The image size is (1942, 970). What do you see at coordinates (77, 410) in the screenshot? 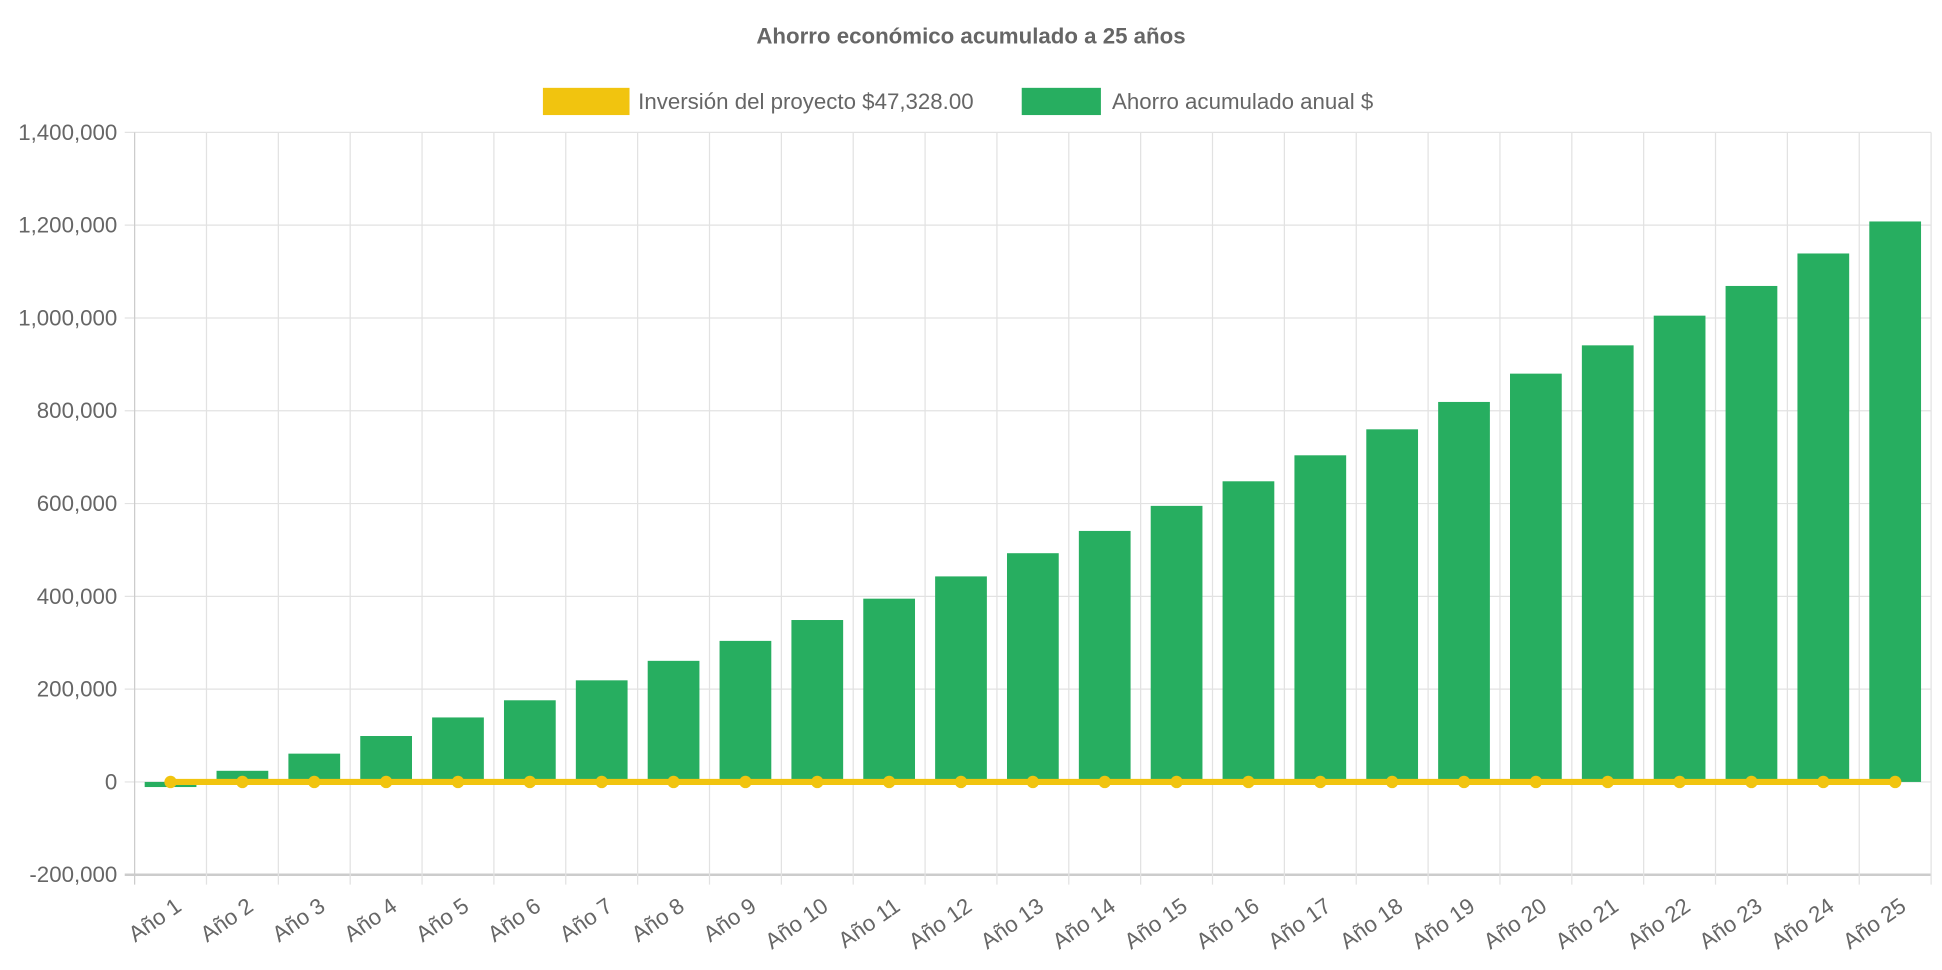
I see `y-tick-label: 800,000` at bounding box center [77, 410].